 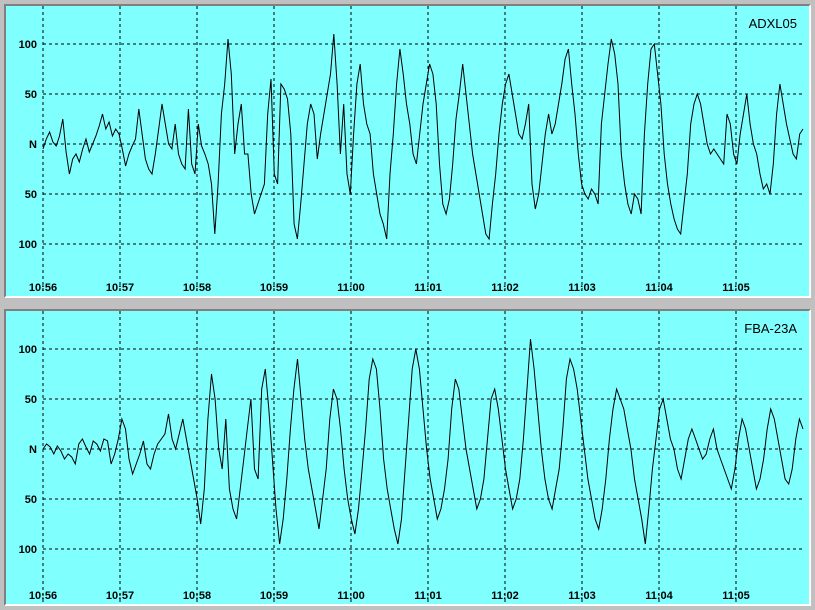 What do you see at coordinates (773, 23) in the screenshot?
I see `chart-label: ADXL05` at bounding box center [773, 23].